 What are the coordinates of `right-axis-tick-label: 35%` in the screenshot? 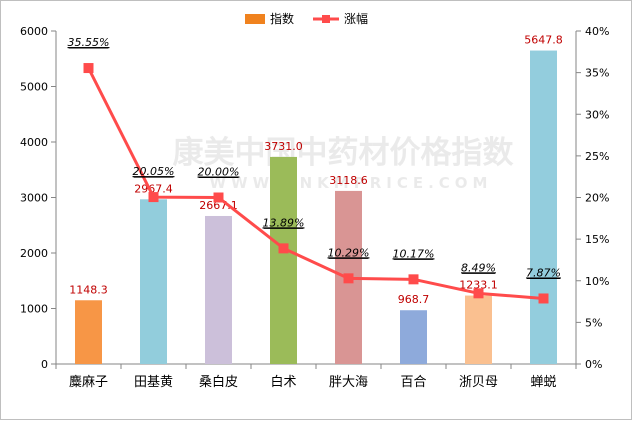 It's located at (597, 73).